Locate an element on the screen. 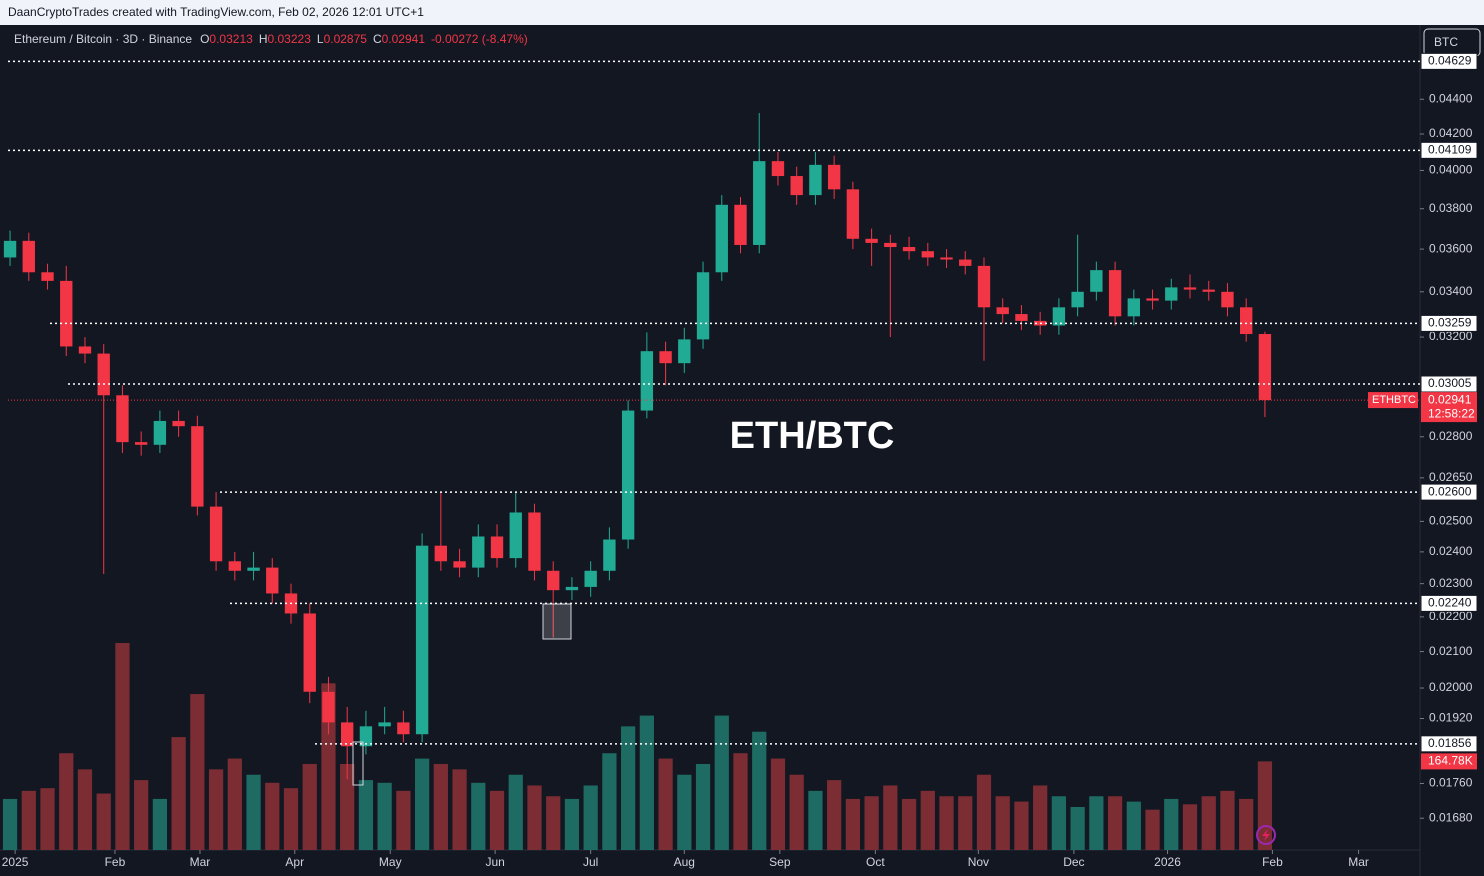 The height and width of the screenshot is (876, 1484). y-tick-label: 0.04000 is located at coordinates (1451, 170).